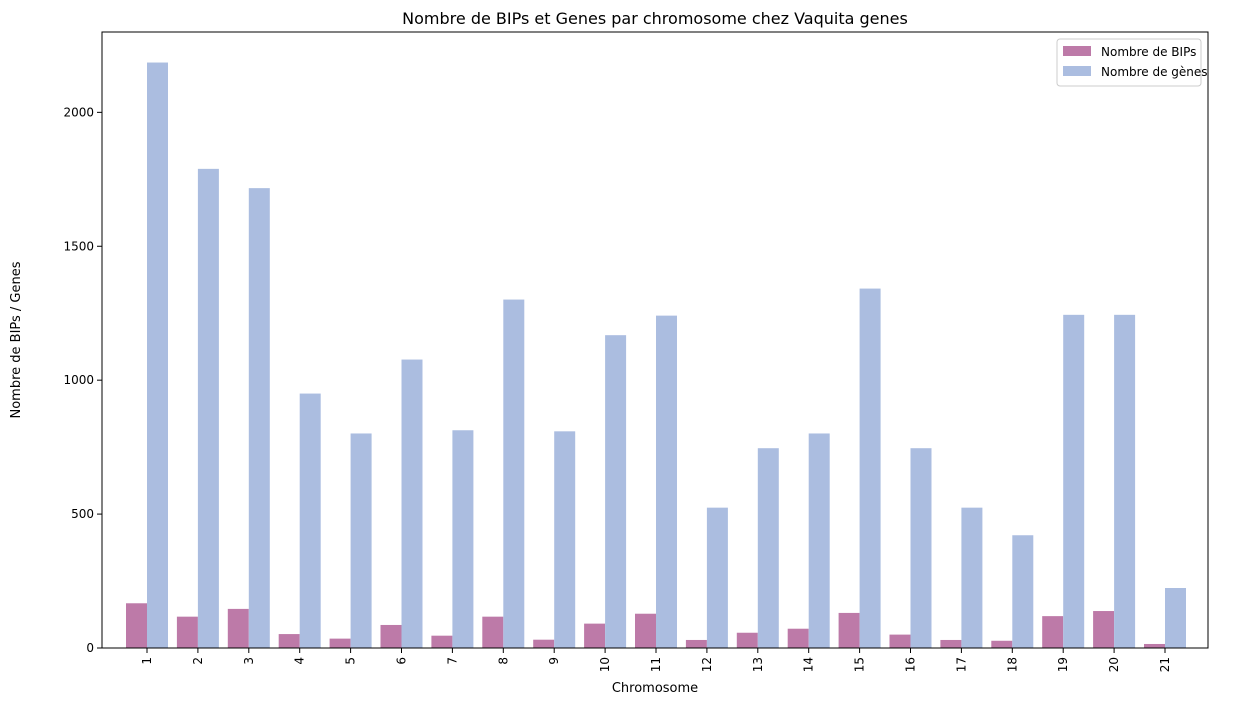 The width and height of the screenshot is (1246, 705). I want to click on x-tick-label: 7, so click(452, 661).